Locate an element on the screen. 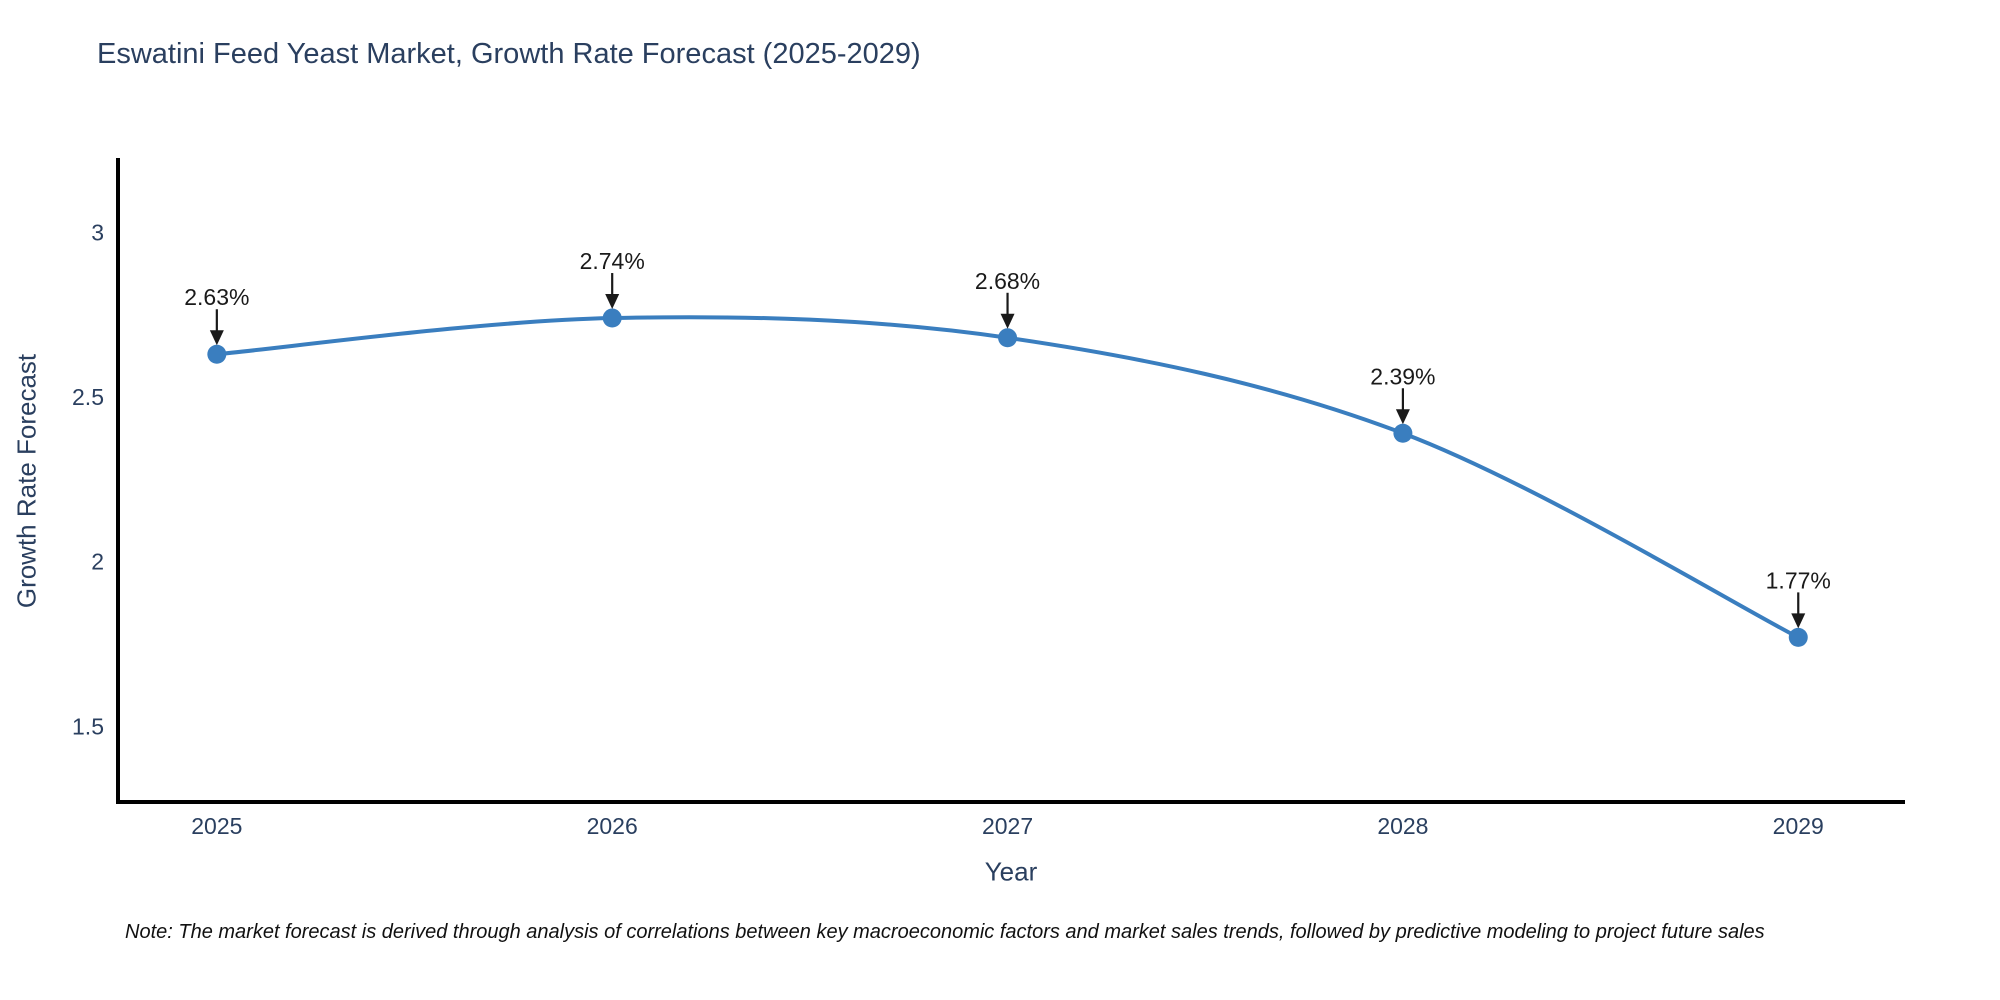 This screenshot has width=2000, height=1000. x-tick-label: 2029 is located at coordinates (1798, 826).